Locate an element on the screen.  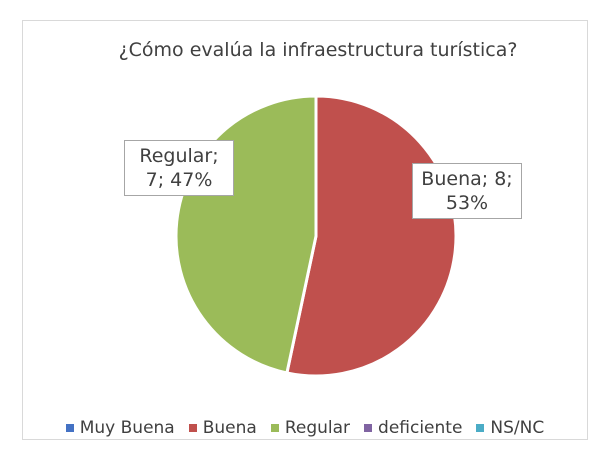
legend-item: Regular is located at coordinates (310, 428).